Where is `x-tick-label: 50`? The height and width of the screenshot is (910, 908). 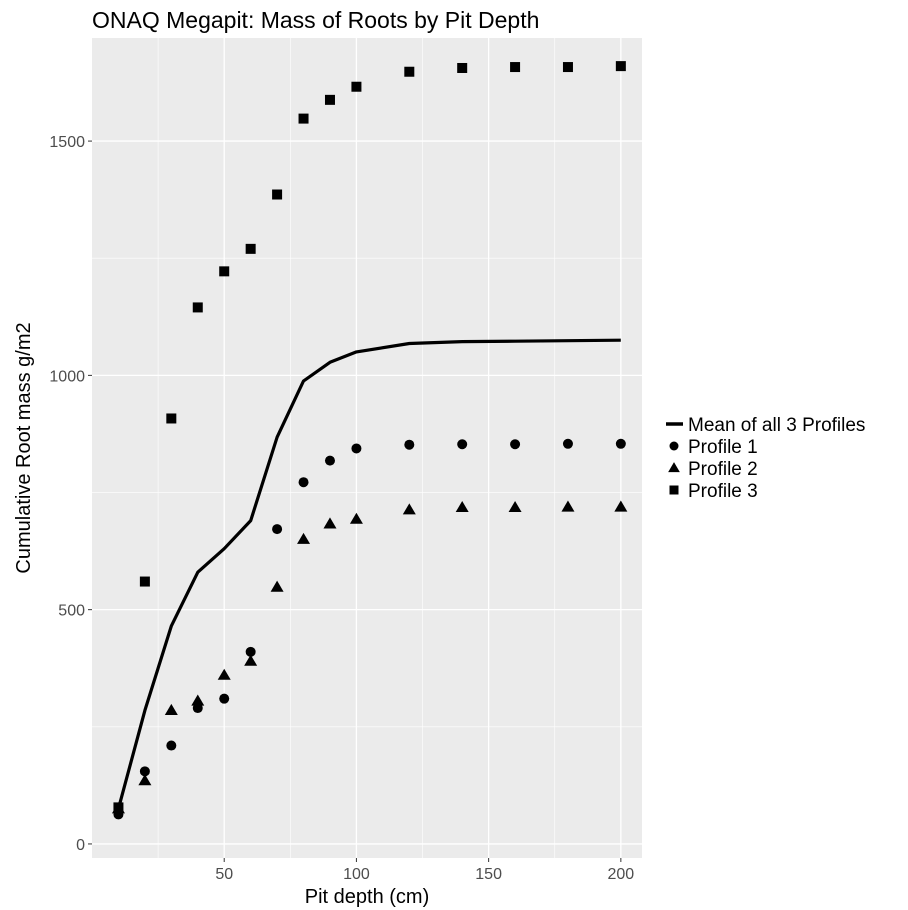 x-tick-label: 50 is located at coordinates (224, 874).